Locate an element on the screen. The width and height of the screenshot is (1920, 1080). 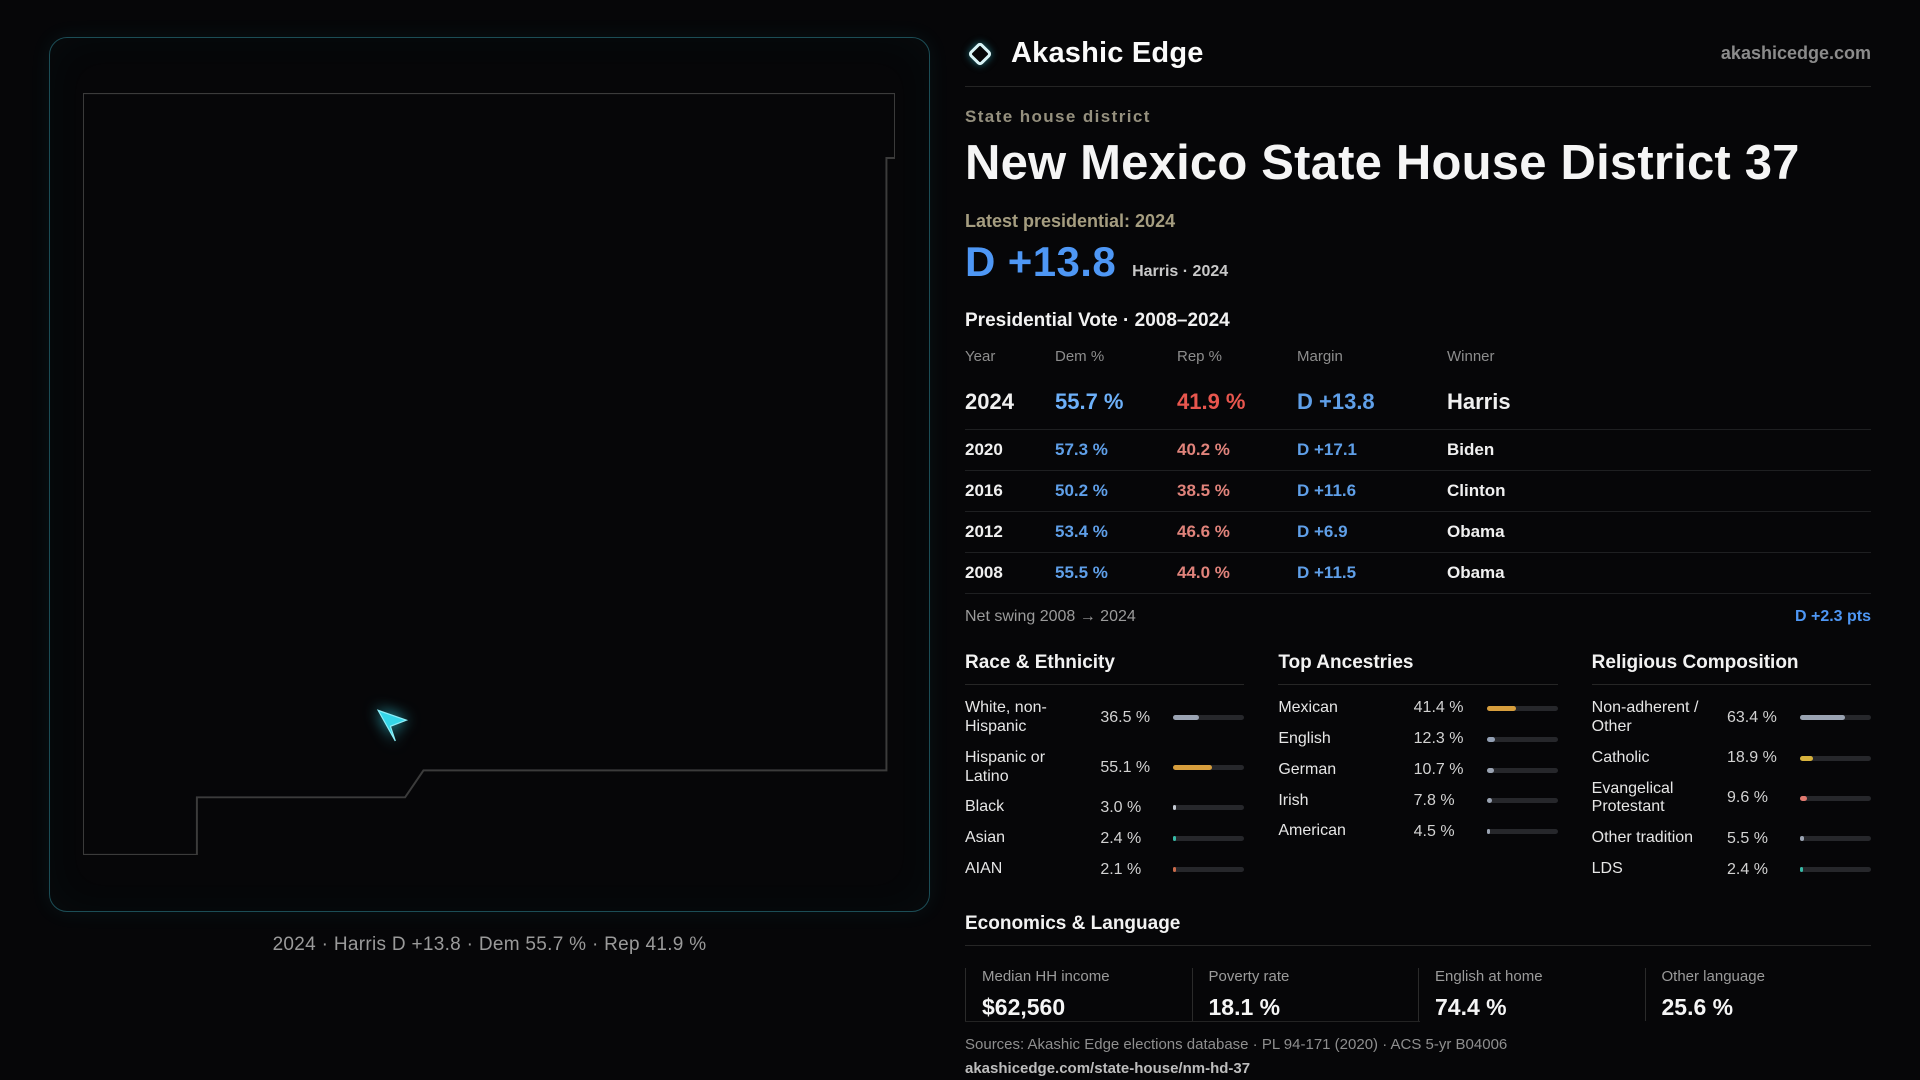
demo-value: 4.5 % is located at coordinates (1434, 831).